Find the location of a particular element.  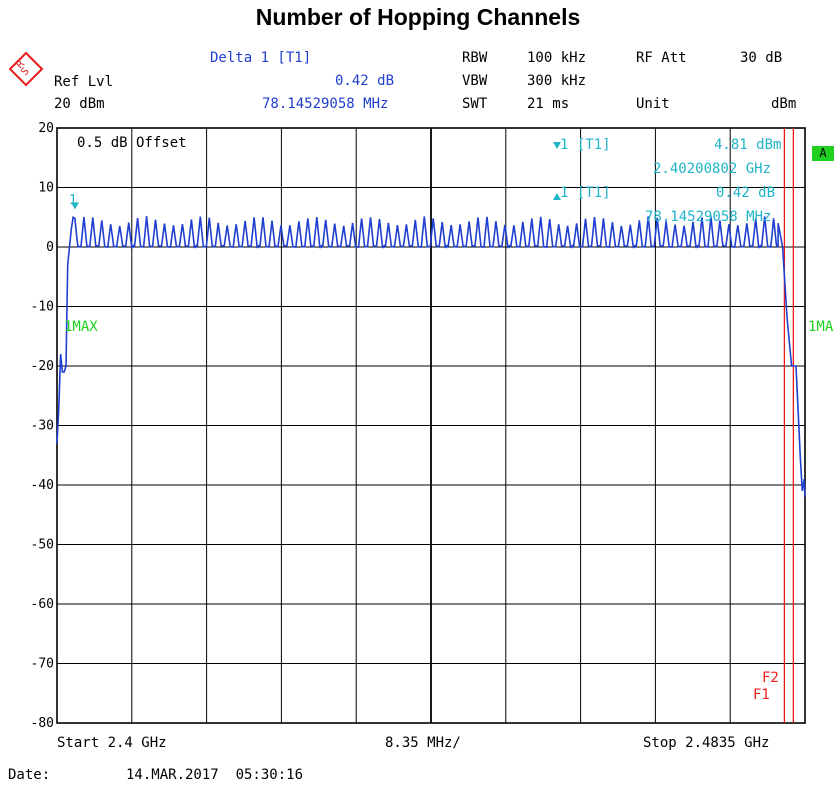

marker-number: 1 is located at coordinates (73, 200).